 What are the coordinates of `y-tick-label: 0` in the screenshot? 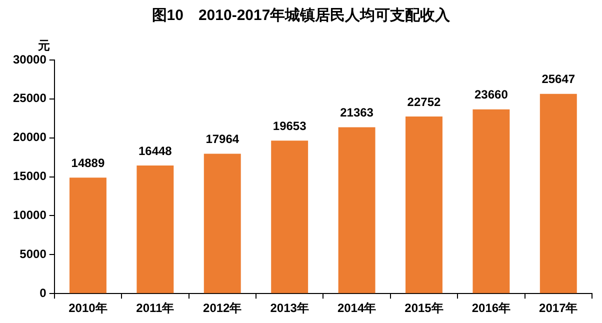 It's located at (43, 293).